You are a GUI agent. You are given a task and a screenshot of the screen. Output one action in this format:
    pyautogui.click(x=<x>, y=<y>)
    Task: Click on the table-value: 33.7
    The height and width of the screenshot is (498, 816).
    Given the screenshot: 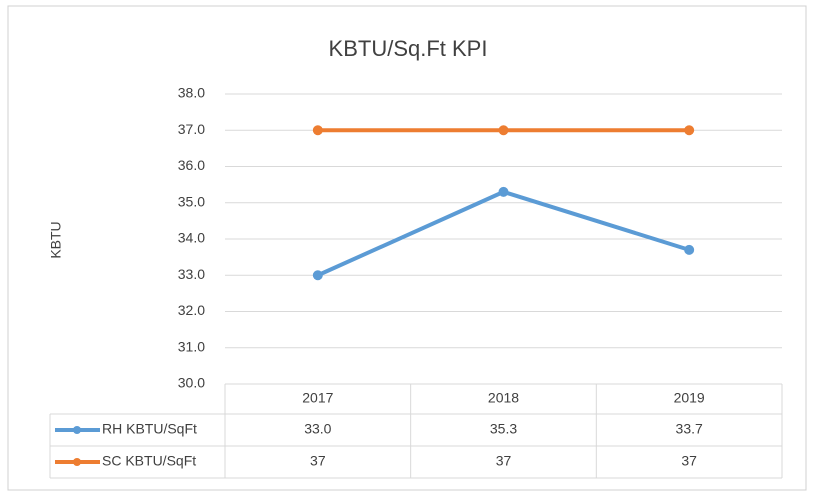 What is the action you would take?
    pyautogui.click(x=689, y=429)
    